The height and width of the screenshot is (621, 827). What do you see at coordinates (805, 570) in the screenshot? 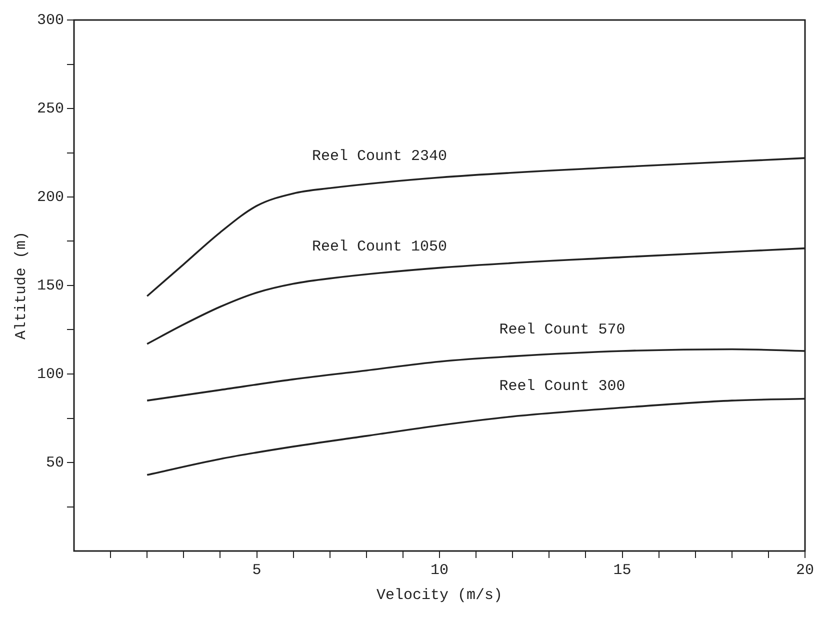
I see `x-tick-label: 20` at bounding box center [805, 570].